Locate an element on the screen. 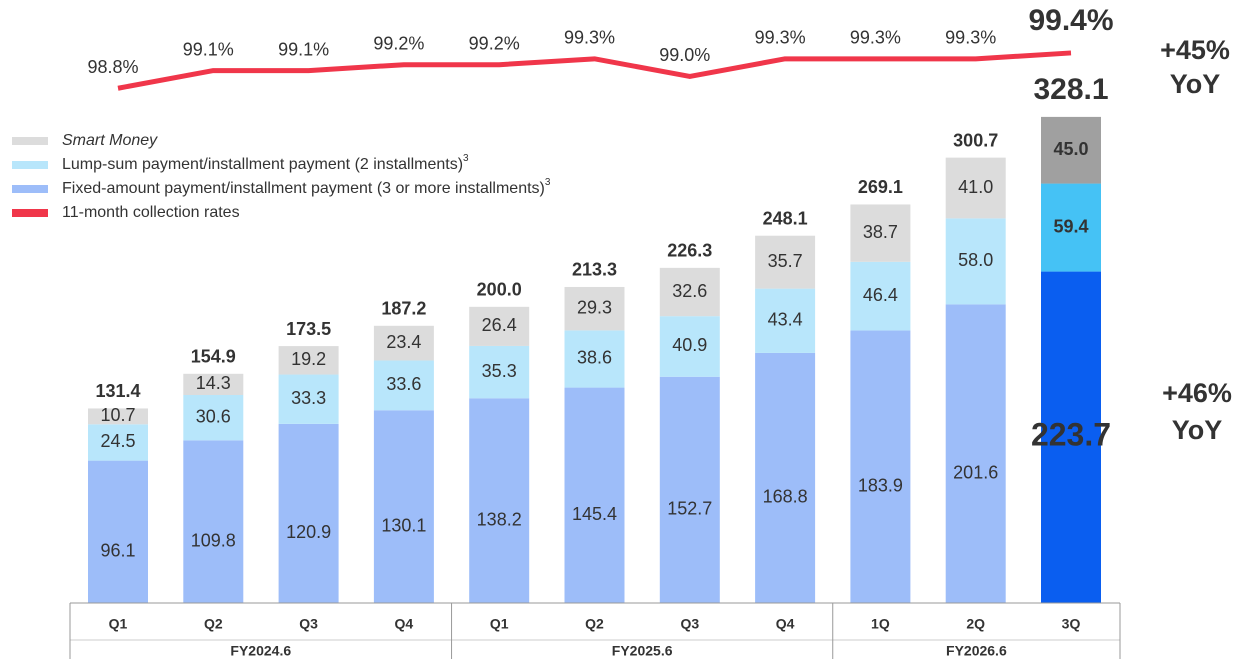 This screenshot has height=659, width=1240. segment-label: 38.6 is located at coordinates (594, 358).